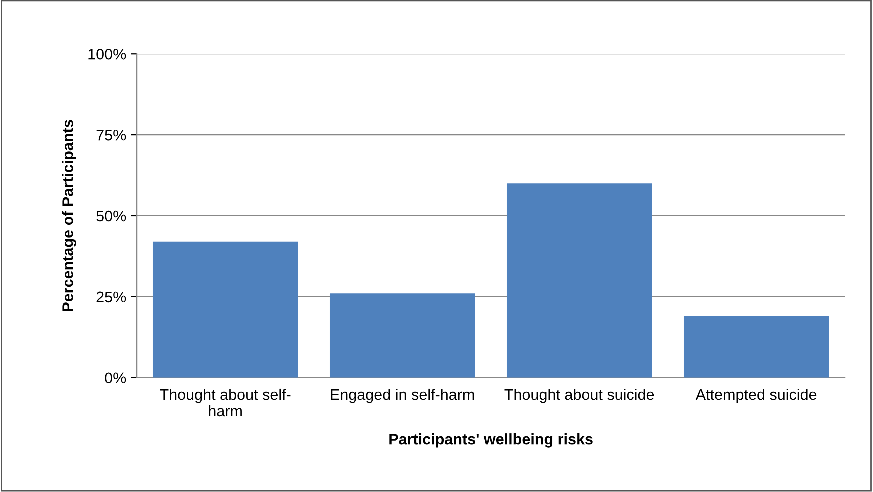  What do you see at coordinates (69, 216) in the screenshot?
I see `y-axis-title: Percentage of Participants` at bounding box center [69, 216].